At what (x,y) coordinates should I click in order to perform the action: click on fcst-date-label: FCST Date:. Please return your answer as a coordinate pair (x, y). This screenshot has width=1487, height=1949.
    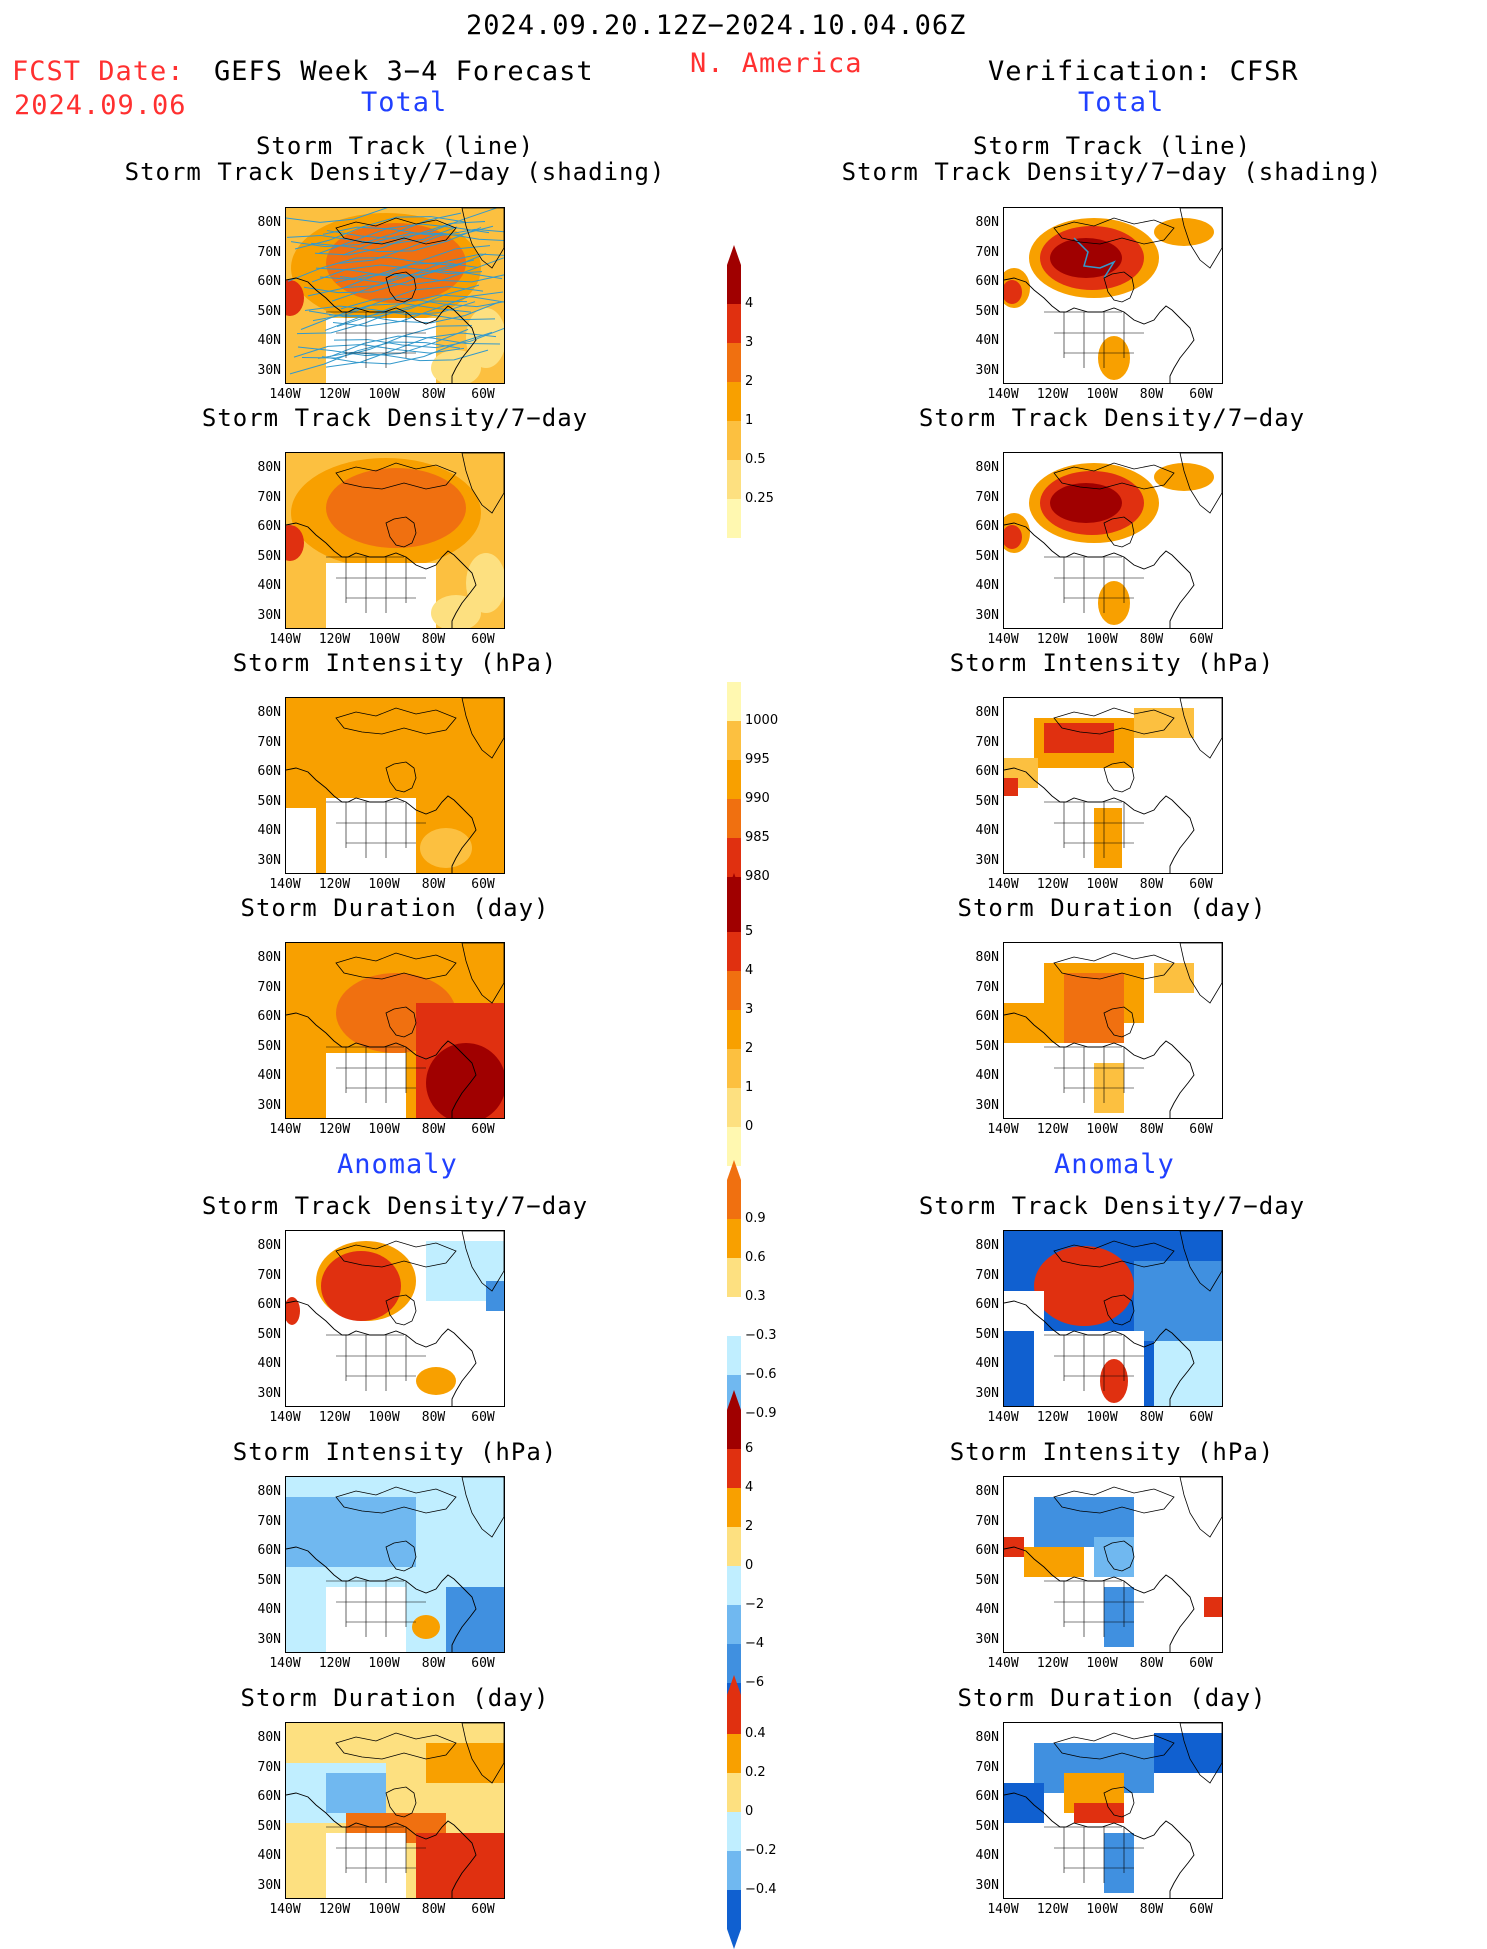
    Looking at the image, I should click on (98, 71).